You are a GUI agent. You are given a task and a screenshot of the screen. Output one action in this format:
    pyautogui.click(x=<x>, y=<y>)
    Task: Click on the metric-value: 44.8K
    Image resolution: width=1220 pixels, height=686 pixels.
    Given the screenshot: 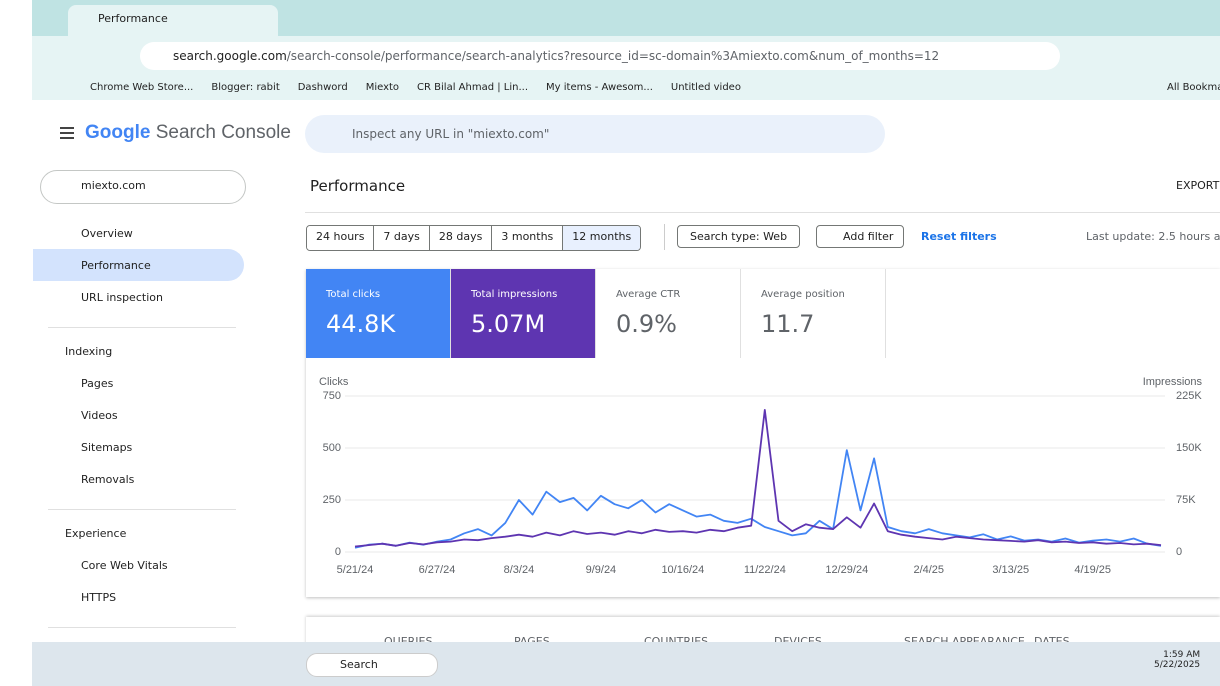 What is the action you would take?
    pyautogui.click(x=361, y=324)
    